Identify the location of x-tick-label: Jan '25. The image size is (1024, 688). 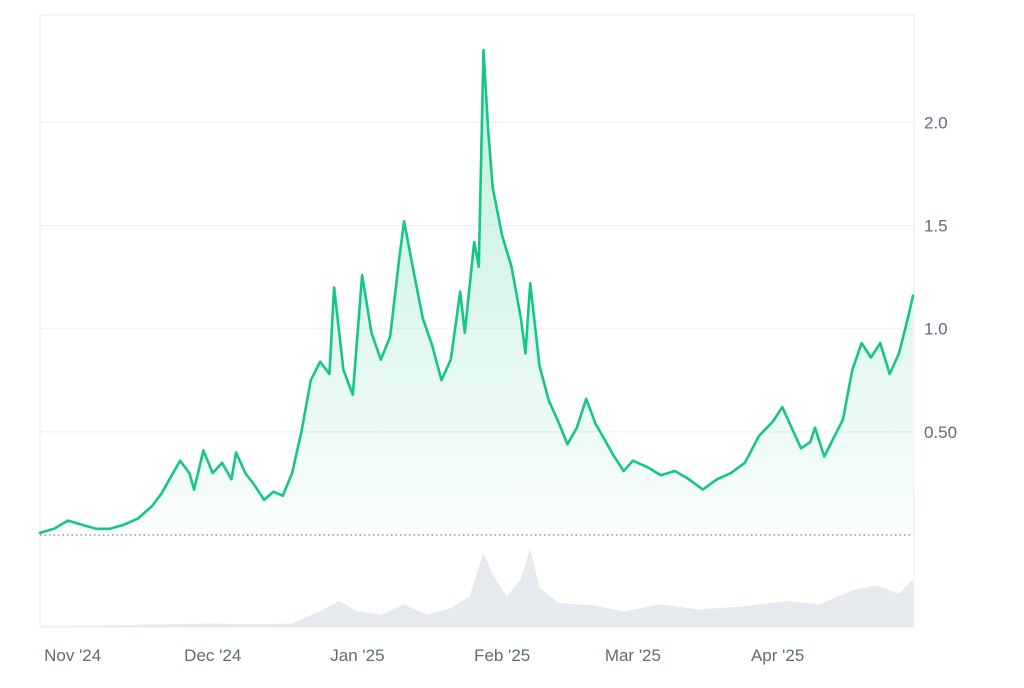
(357, 655).